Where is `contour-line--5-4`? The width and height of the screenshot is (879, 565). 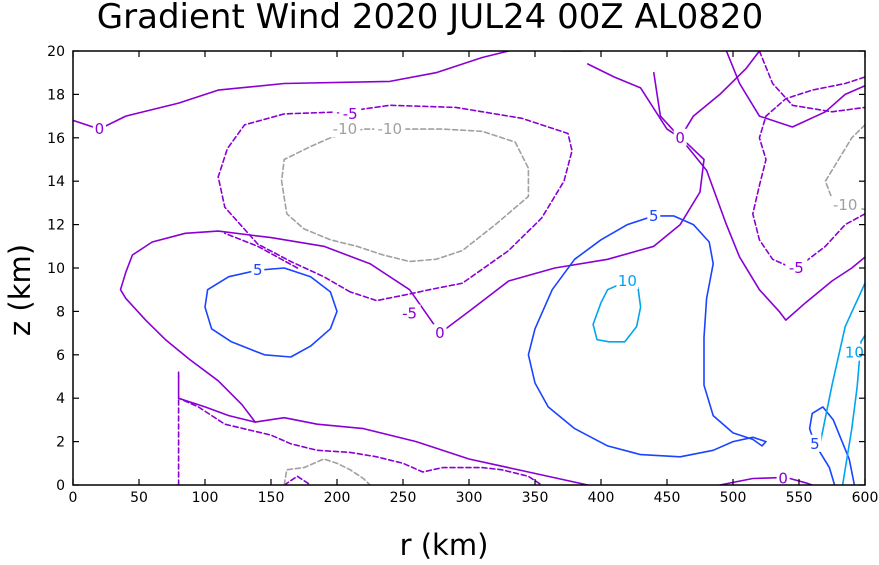 contour-line--5-4 is located at coordinates (811, 82).